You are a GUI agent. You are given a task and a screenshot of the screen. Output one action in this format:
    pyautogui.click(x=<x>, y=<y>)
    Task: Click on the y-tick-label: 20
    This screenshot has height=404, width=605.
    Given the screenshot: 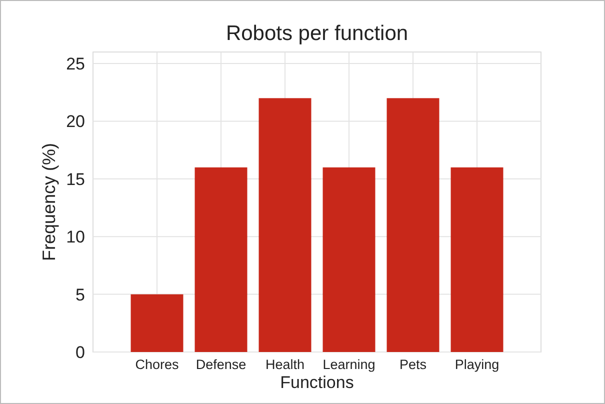 What is the action you would take?
    pyautogui.click(x=75, y=122)
    